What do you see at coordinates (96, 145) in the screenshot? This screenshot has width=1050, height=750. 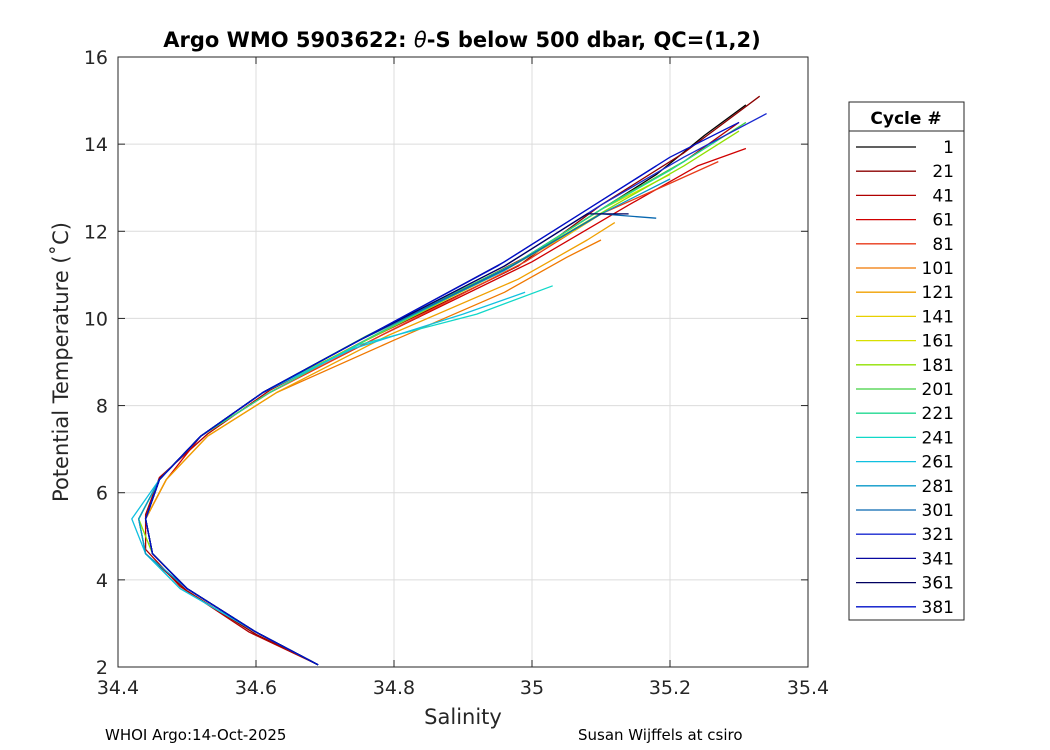 I see `y-tick-label: 14` at bounding box center [96, 145].